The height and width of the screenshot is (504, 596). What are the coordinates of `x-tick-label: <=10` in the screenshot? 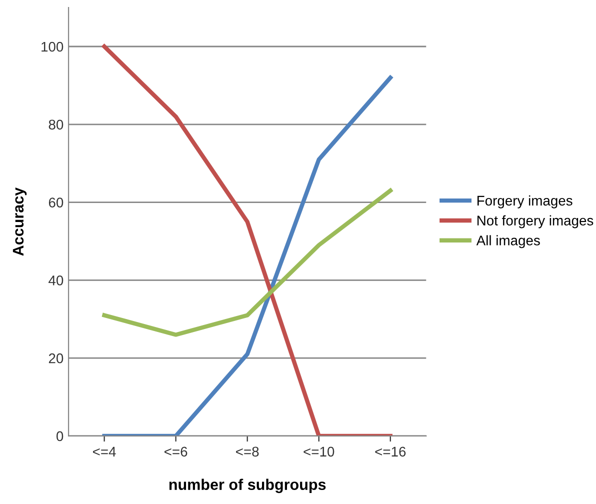 It's located at (319, 451).